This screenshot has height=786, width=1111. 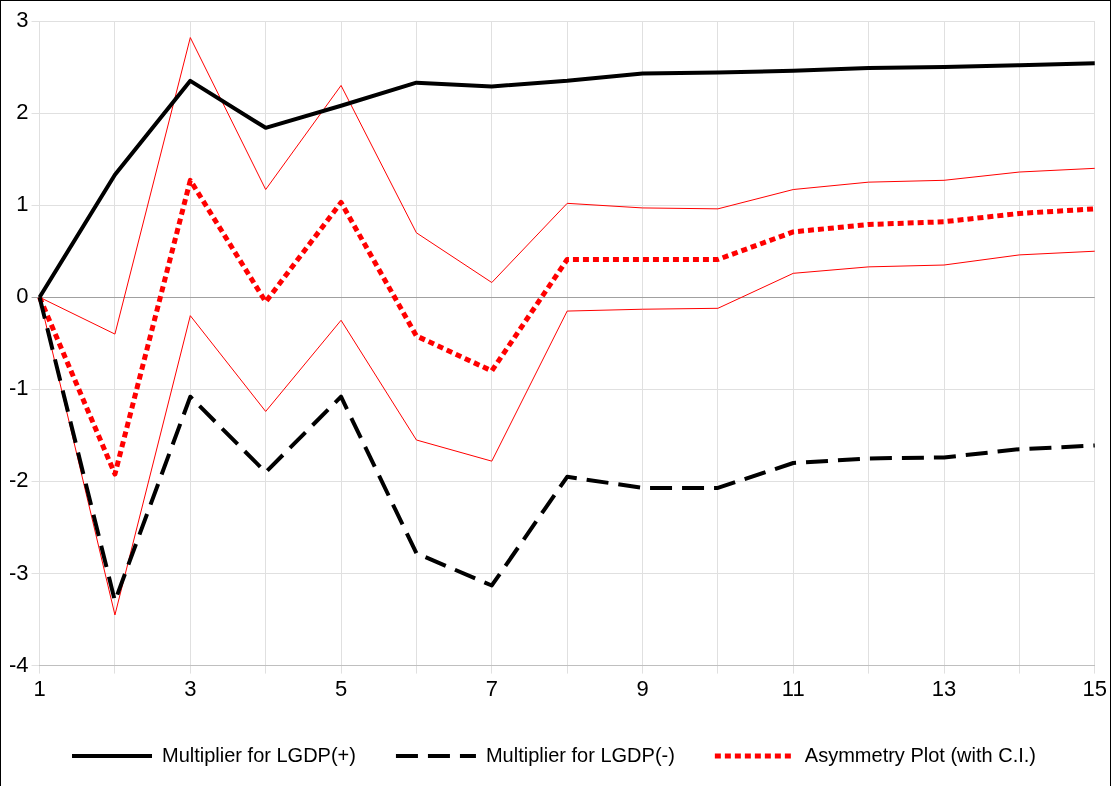 What do you see at coordinates (642, 688) in the screenshot?
I see `x-tick-label: 9` at bounding box center [642, 688].